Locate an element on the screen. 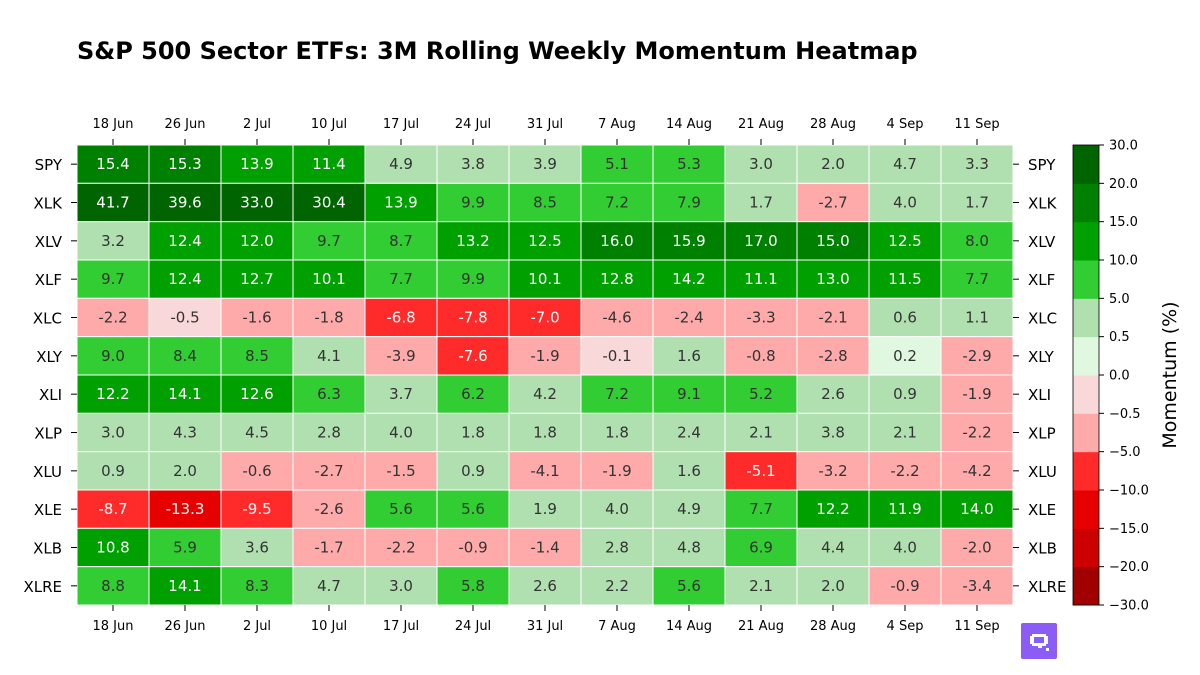  y-tick-label-left: XLK is located at coordinates (49, 204).